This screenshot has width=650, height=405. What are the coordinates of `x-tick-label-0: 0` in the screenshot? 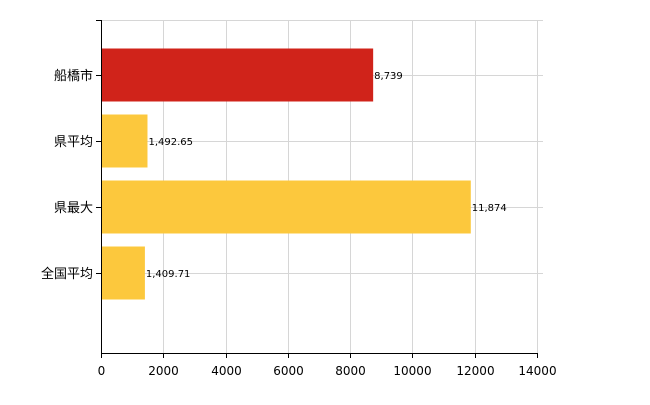 It's located at (102, 371).